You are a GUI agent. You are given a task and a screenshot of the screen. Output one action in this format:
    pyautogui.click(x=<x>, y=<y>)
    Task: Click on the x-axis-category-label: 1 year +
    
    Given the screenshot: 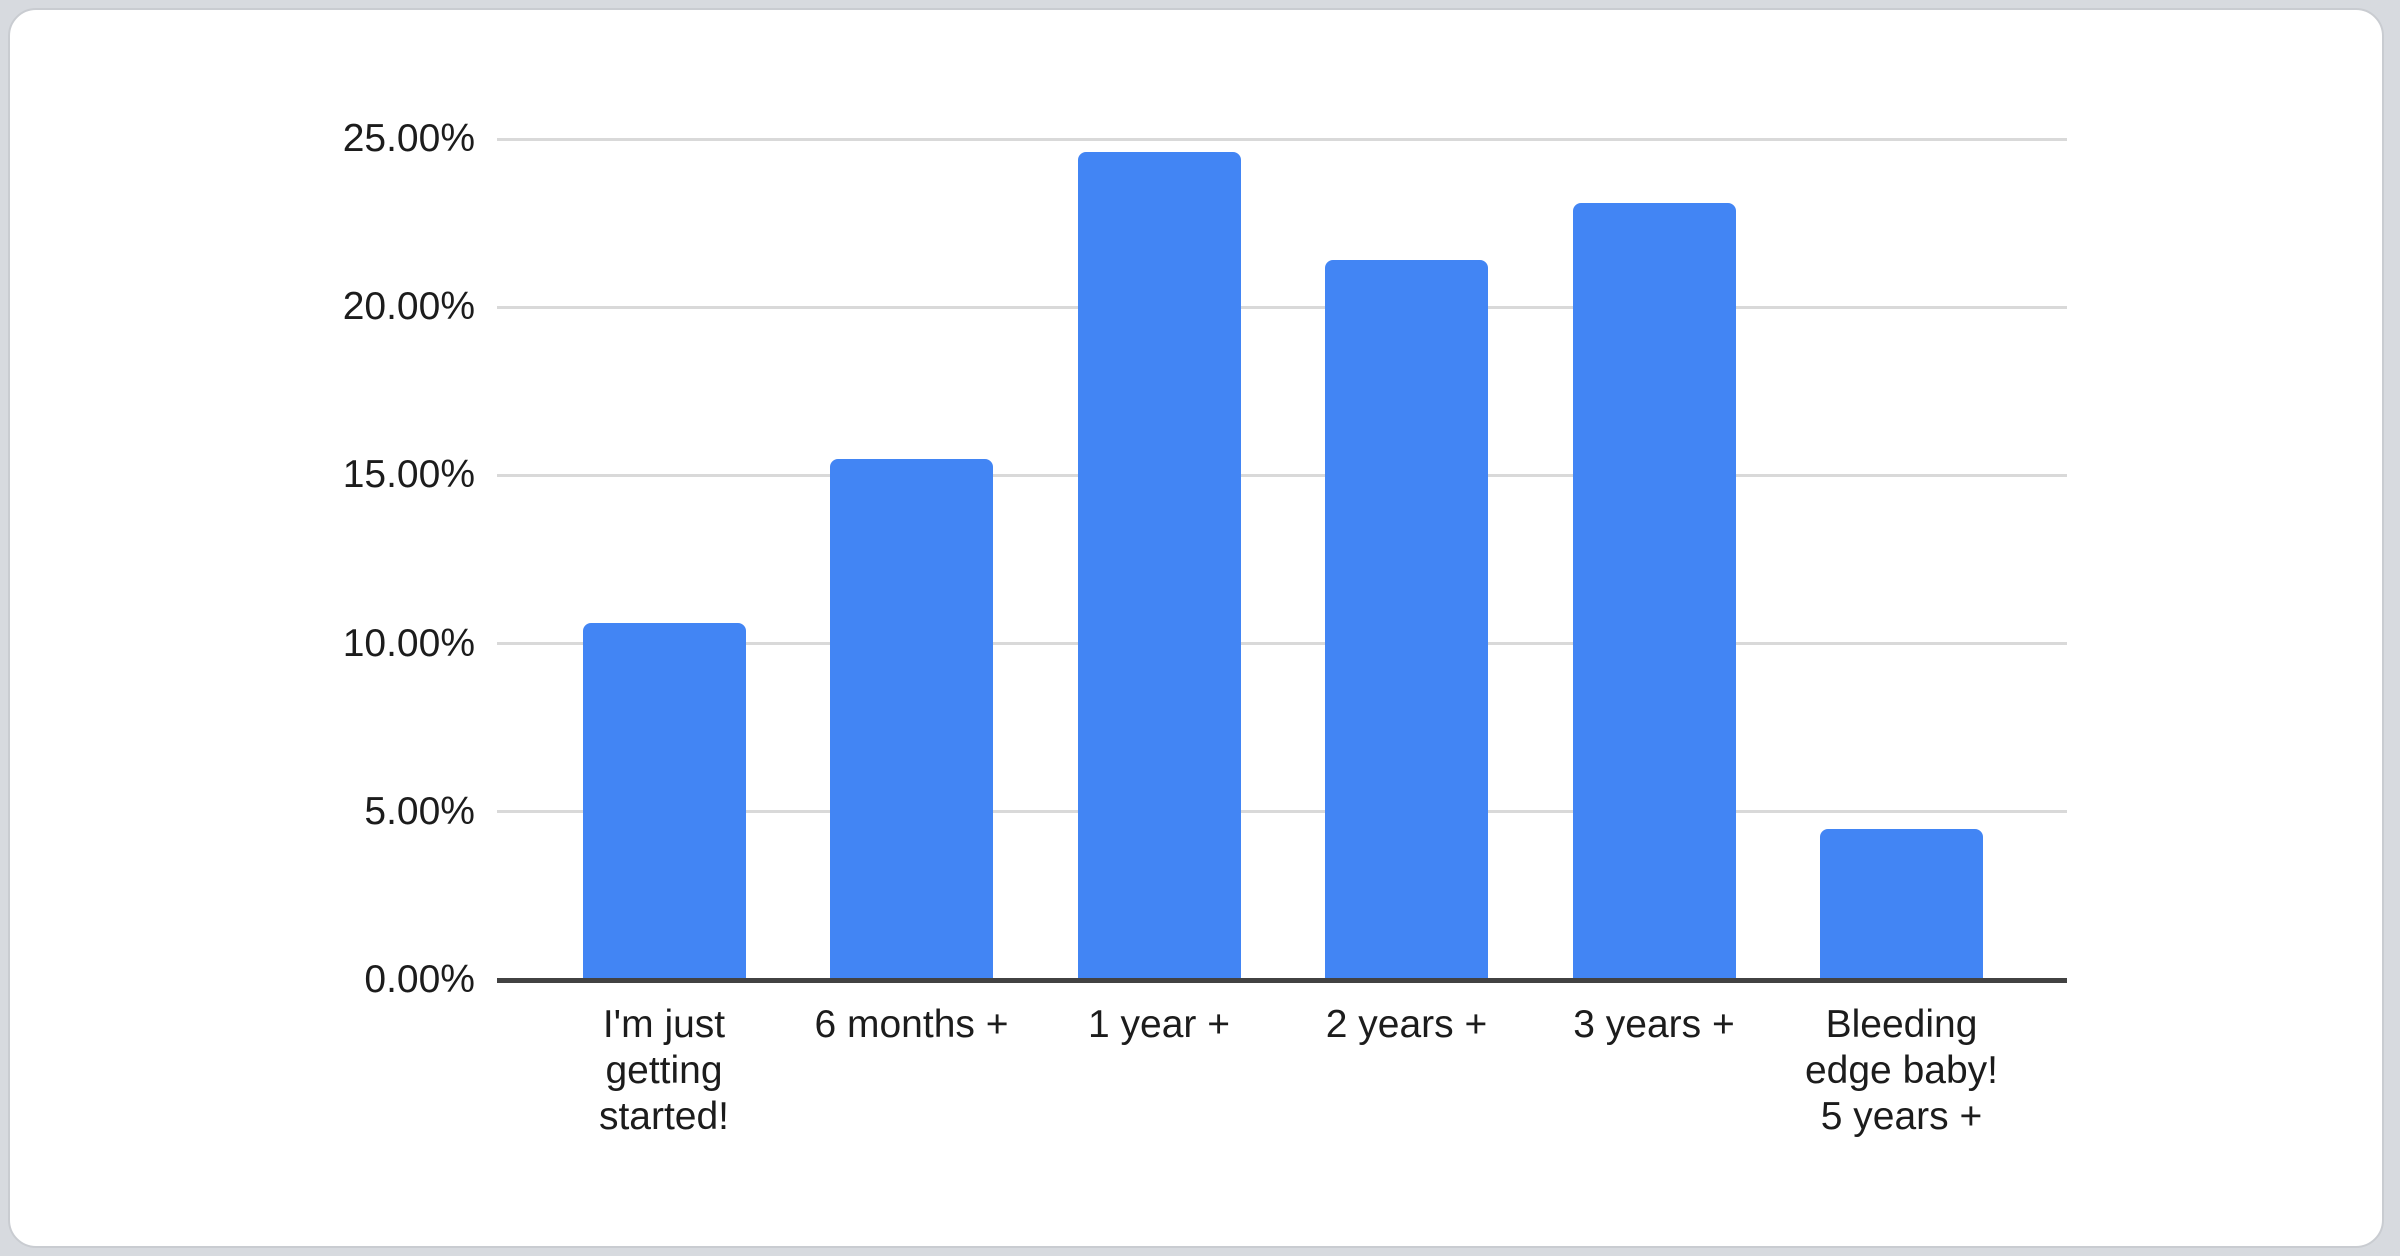 What is the action you would take?
    pyautogui.click(x=1158, y=1024)
    